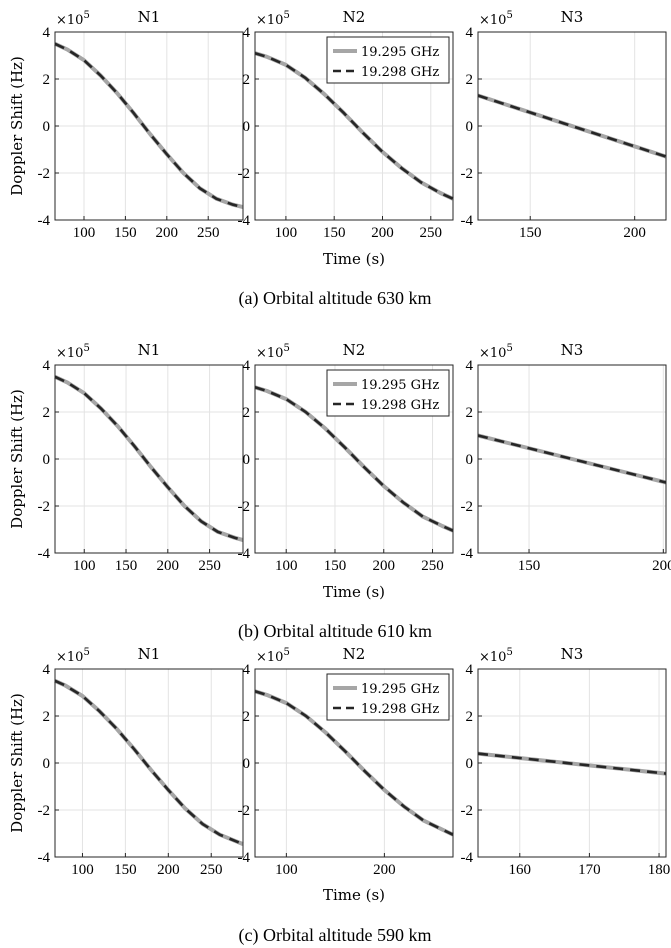  What do you see at coordinates (149, 350) in the screenshot?
I see `panel-title: N1` at bounding box center [149, 350].